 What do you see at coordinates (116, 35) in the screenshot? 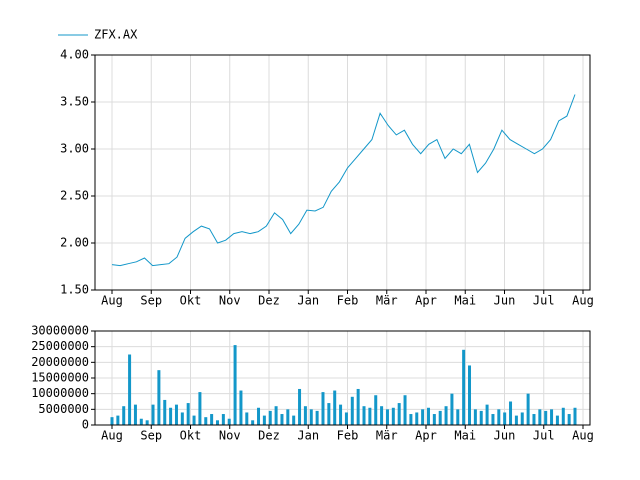
I see `legend-label: ZFX.AX` at bounding box center [116, 35].